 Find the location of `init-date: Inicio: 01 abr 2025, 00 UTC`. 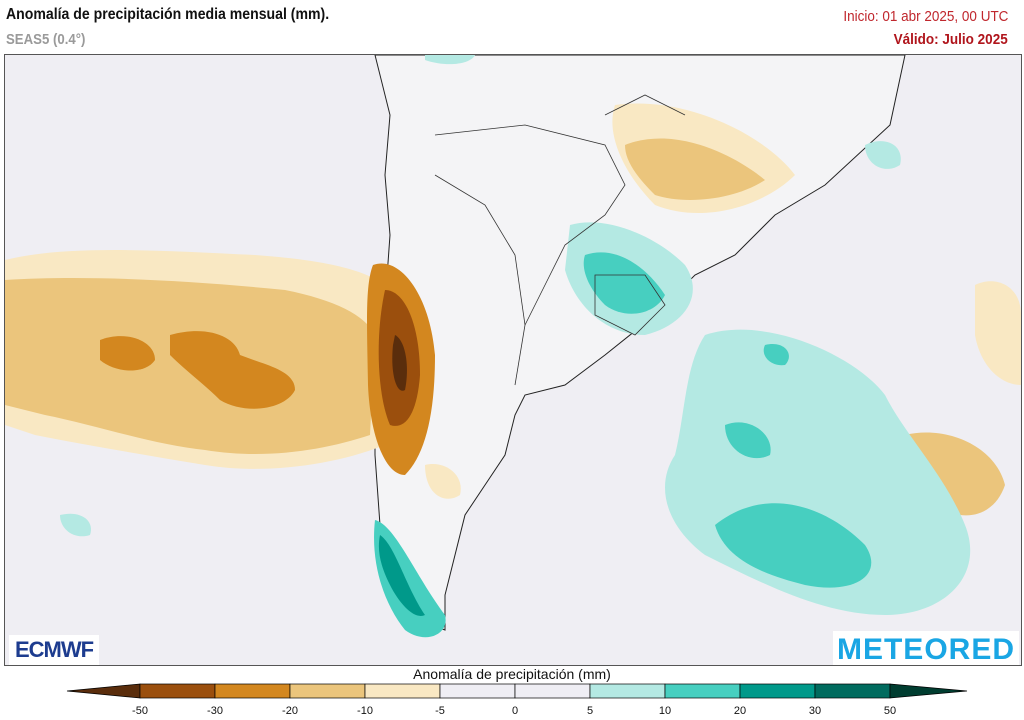

init-date: Inicio: 01 abr 2025, 00 UTC is located at coordinates (925, 16).